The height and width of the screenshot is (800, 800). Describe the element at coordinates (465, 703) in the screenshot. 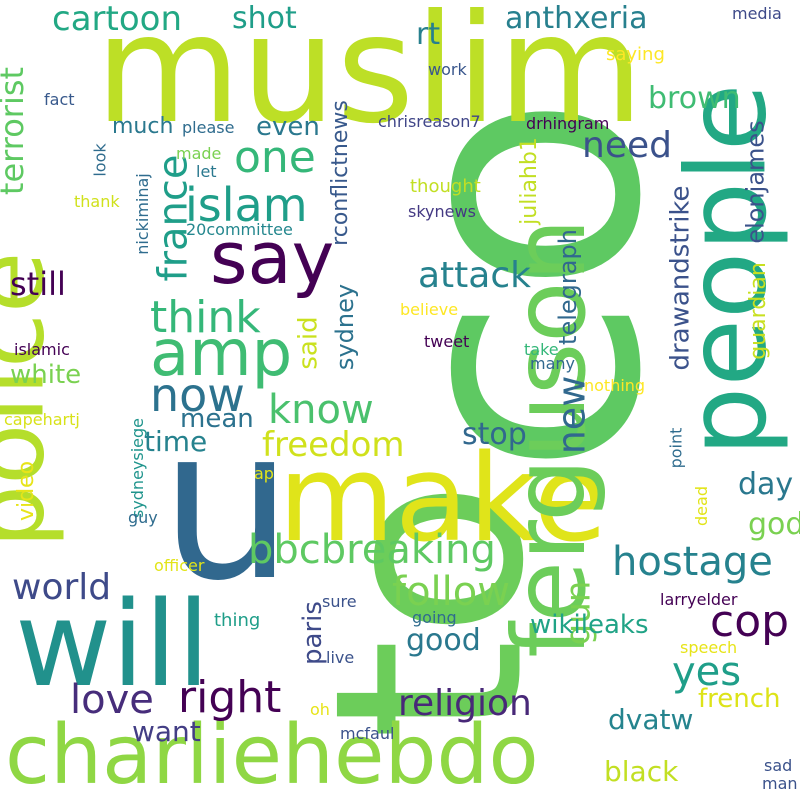

I see `word-religion: religion` at that location.